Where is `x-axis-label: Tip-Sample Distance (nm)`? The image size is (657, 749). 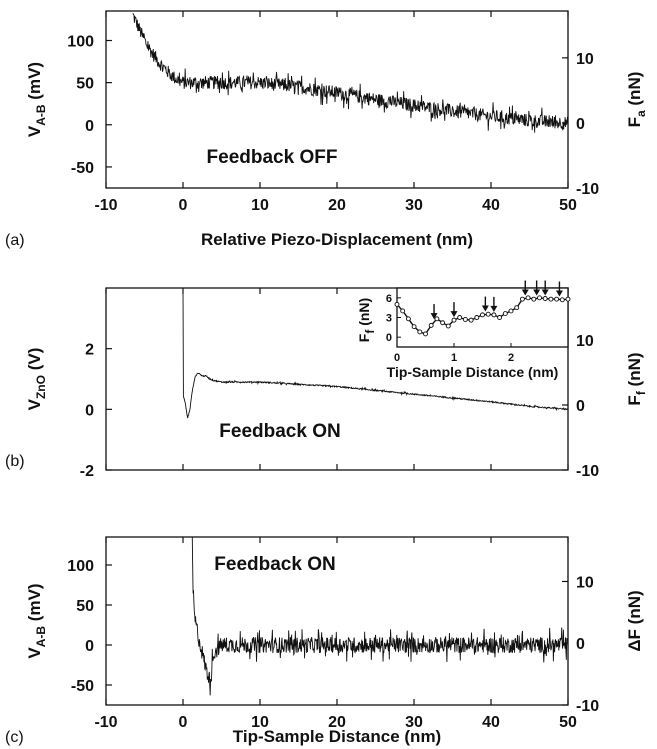
x-axis-label: Tip-Sample Distance (nm) is located at coordinates (337, 736).